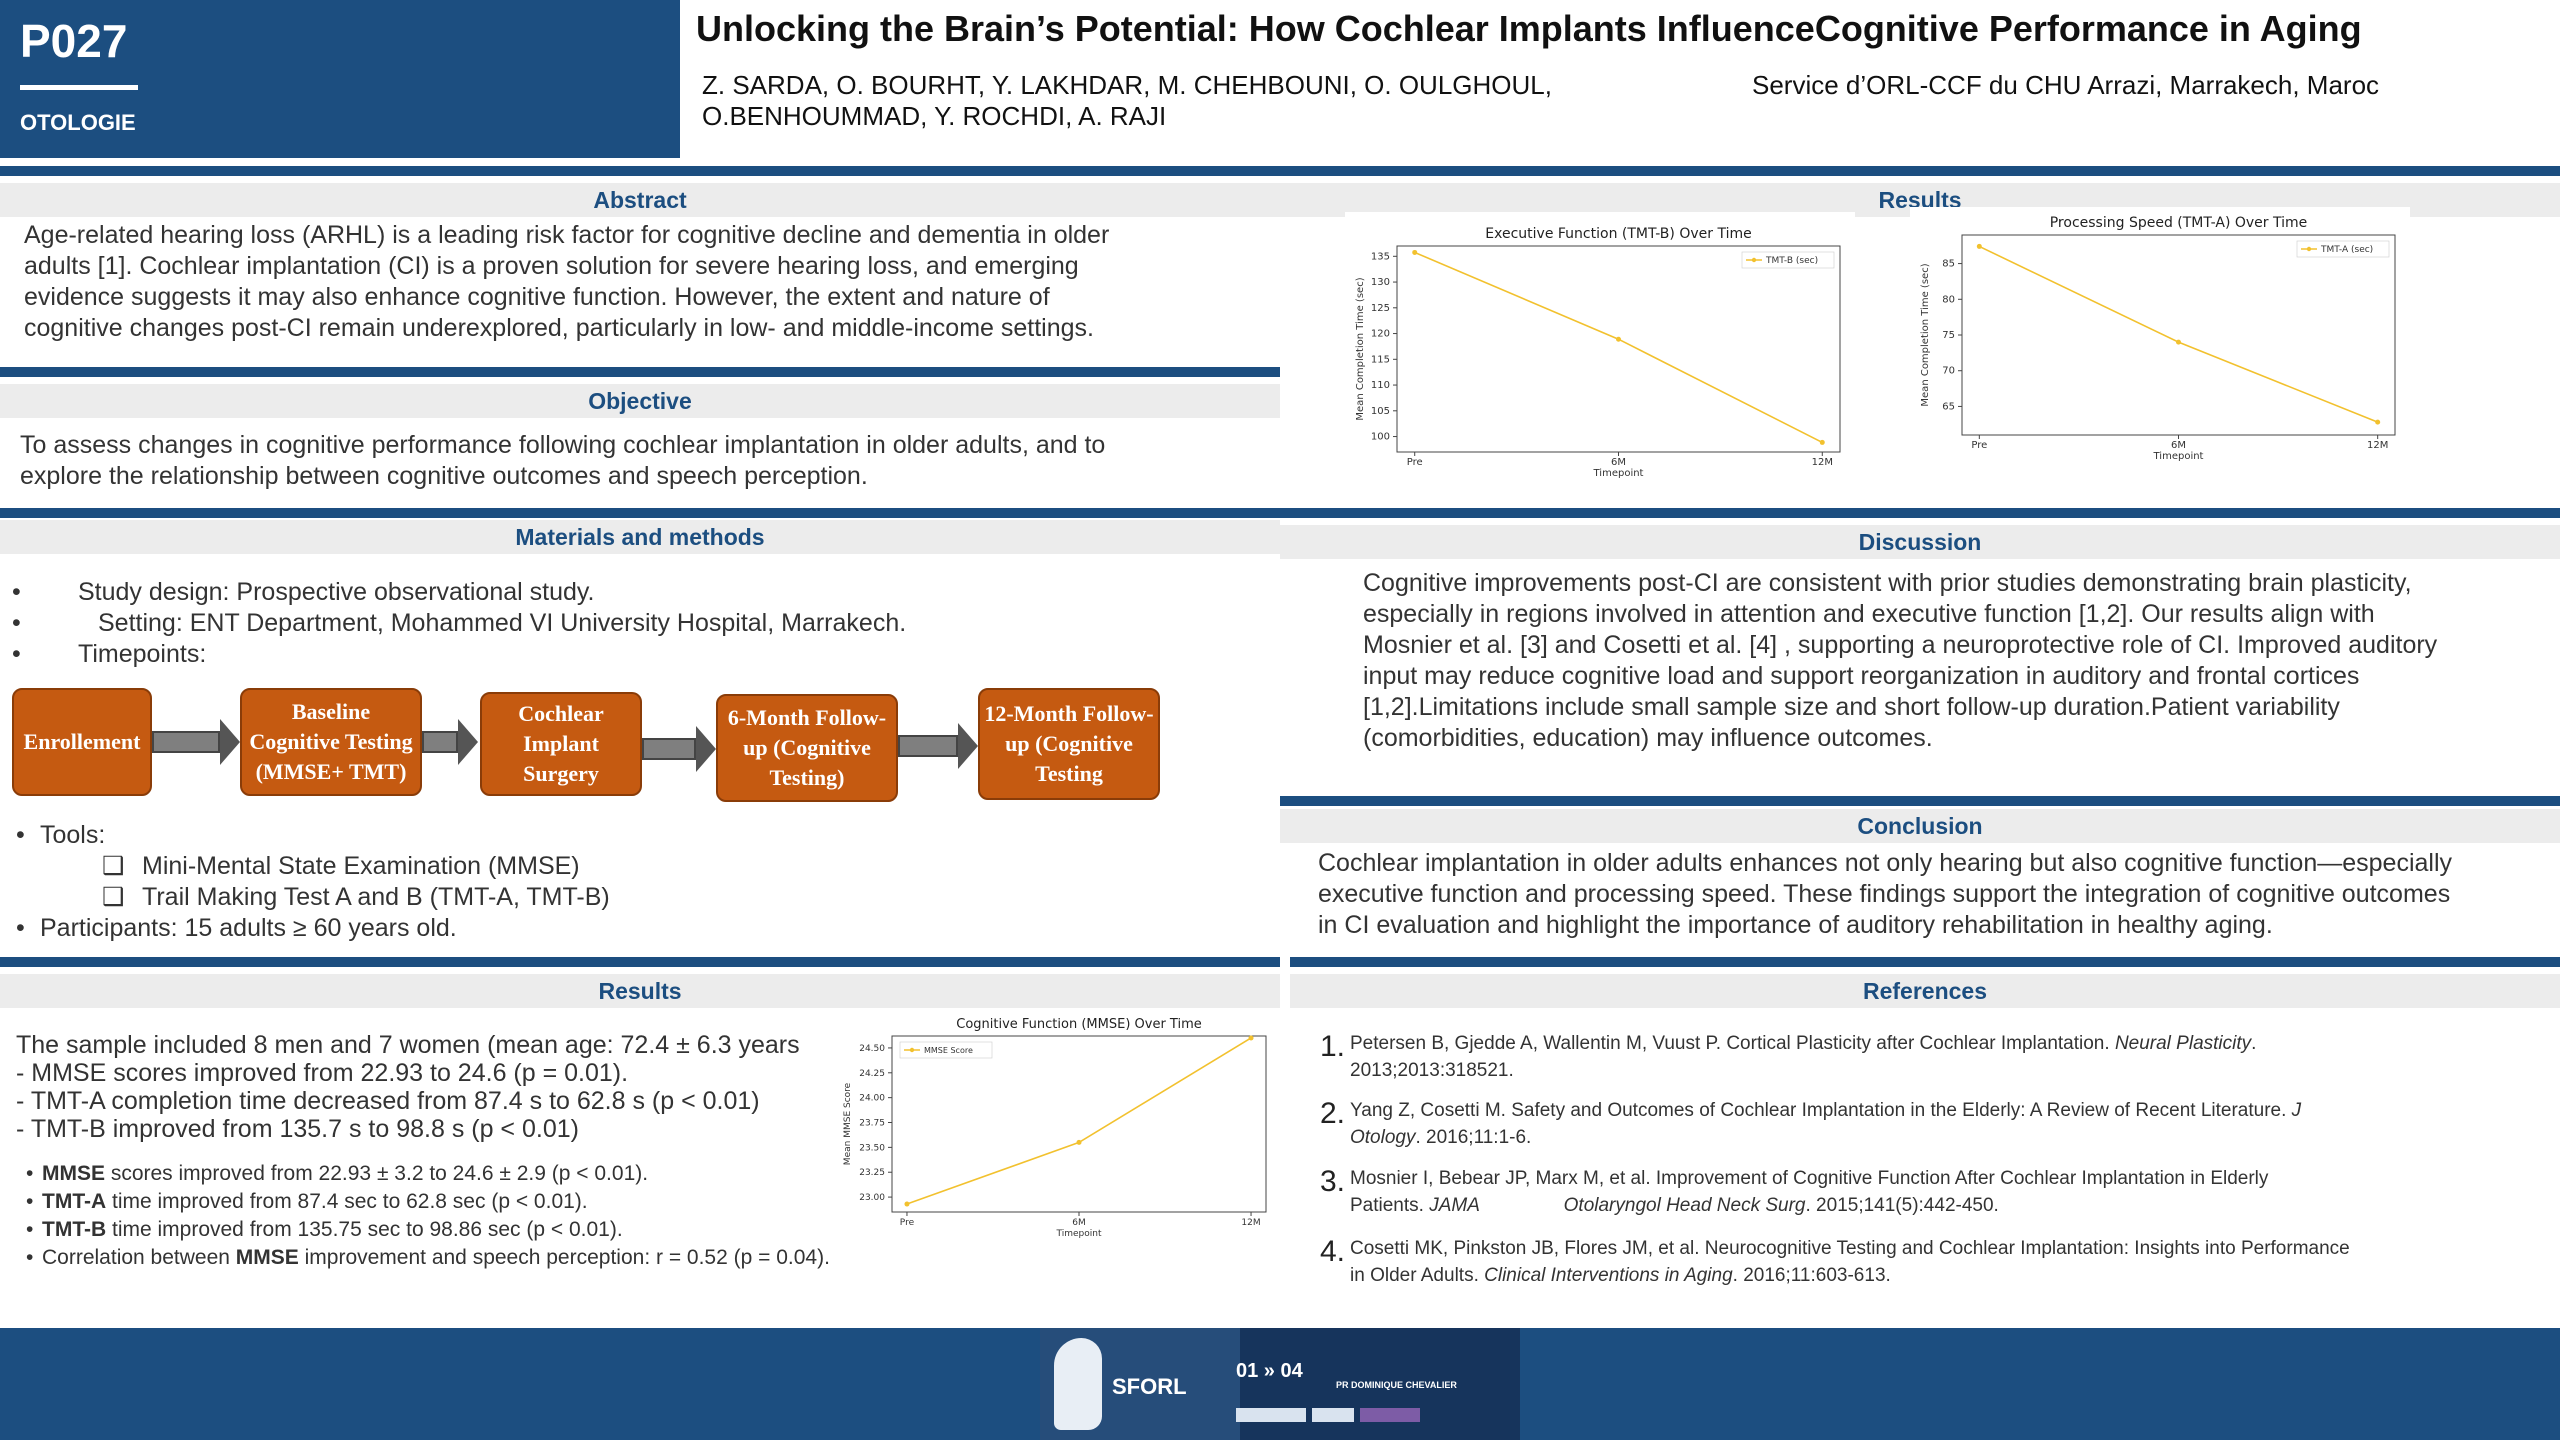 This screenshot has width=2560, height=1440. What do you see at coordinates (1069, 744) in the screenshot?
I see `flow-step-12month: 12-Month Follow-up (Cognitive Testing` at bounding box center [1069, 744].